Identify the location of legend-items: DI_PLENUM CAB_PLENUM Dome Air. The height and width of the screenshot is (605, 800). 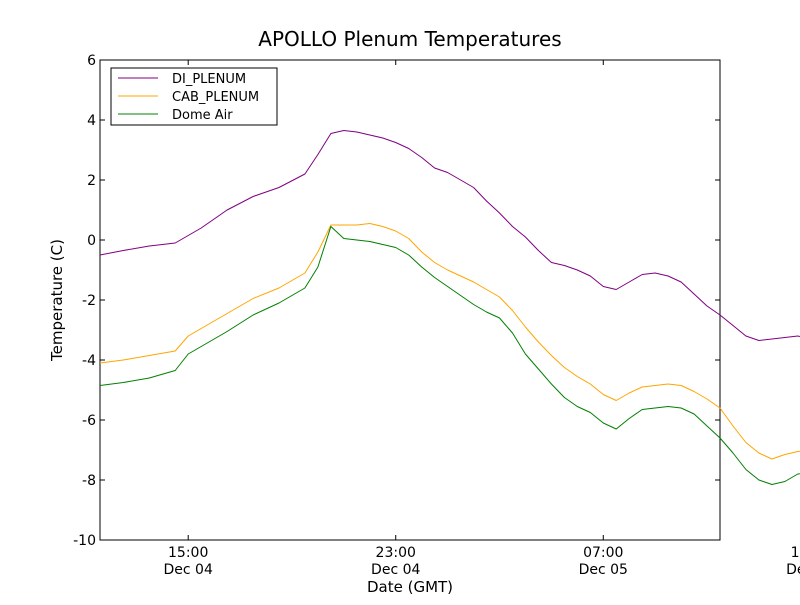
(188, 97).